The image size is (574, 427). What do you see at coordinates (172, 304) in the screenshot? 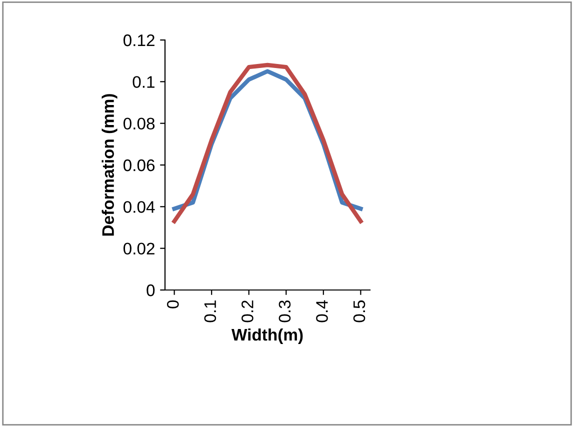
I see `x-tick-label: 0` at bounding box center [172, 304].